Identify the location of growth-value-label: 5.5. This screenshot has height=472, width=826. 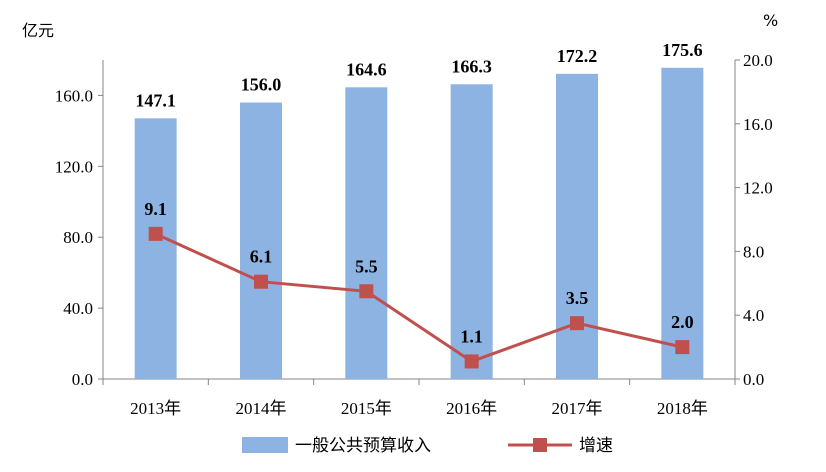
(366, 266).